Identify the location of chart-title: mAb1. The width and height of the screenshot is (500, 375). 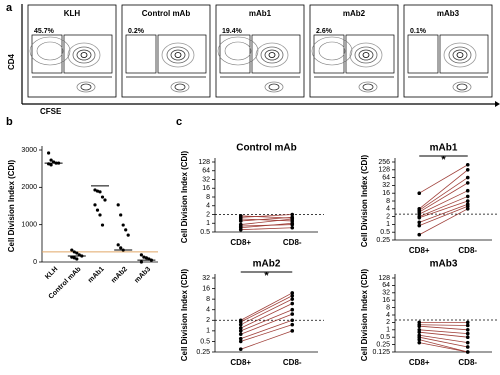
(444, 148).